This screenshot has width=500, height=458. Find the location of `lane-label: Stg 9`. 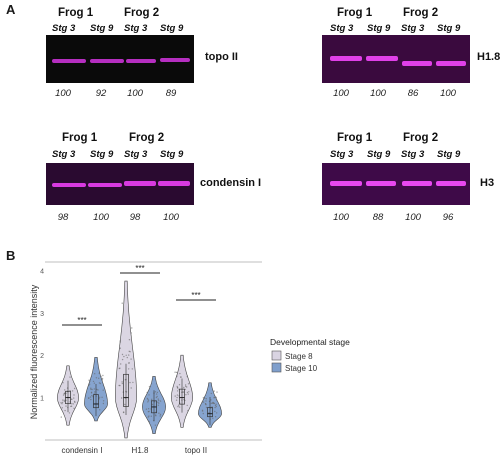

lane-label: Stg 9 is located at coordinates (379, 154).